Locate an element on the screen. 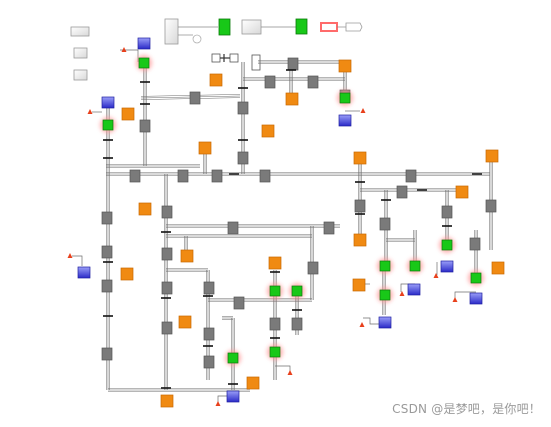  highlighted-block is located at coordinates (329, 27).